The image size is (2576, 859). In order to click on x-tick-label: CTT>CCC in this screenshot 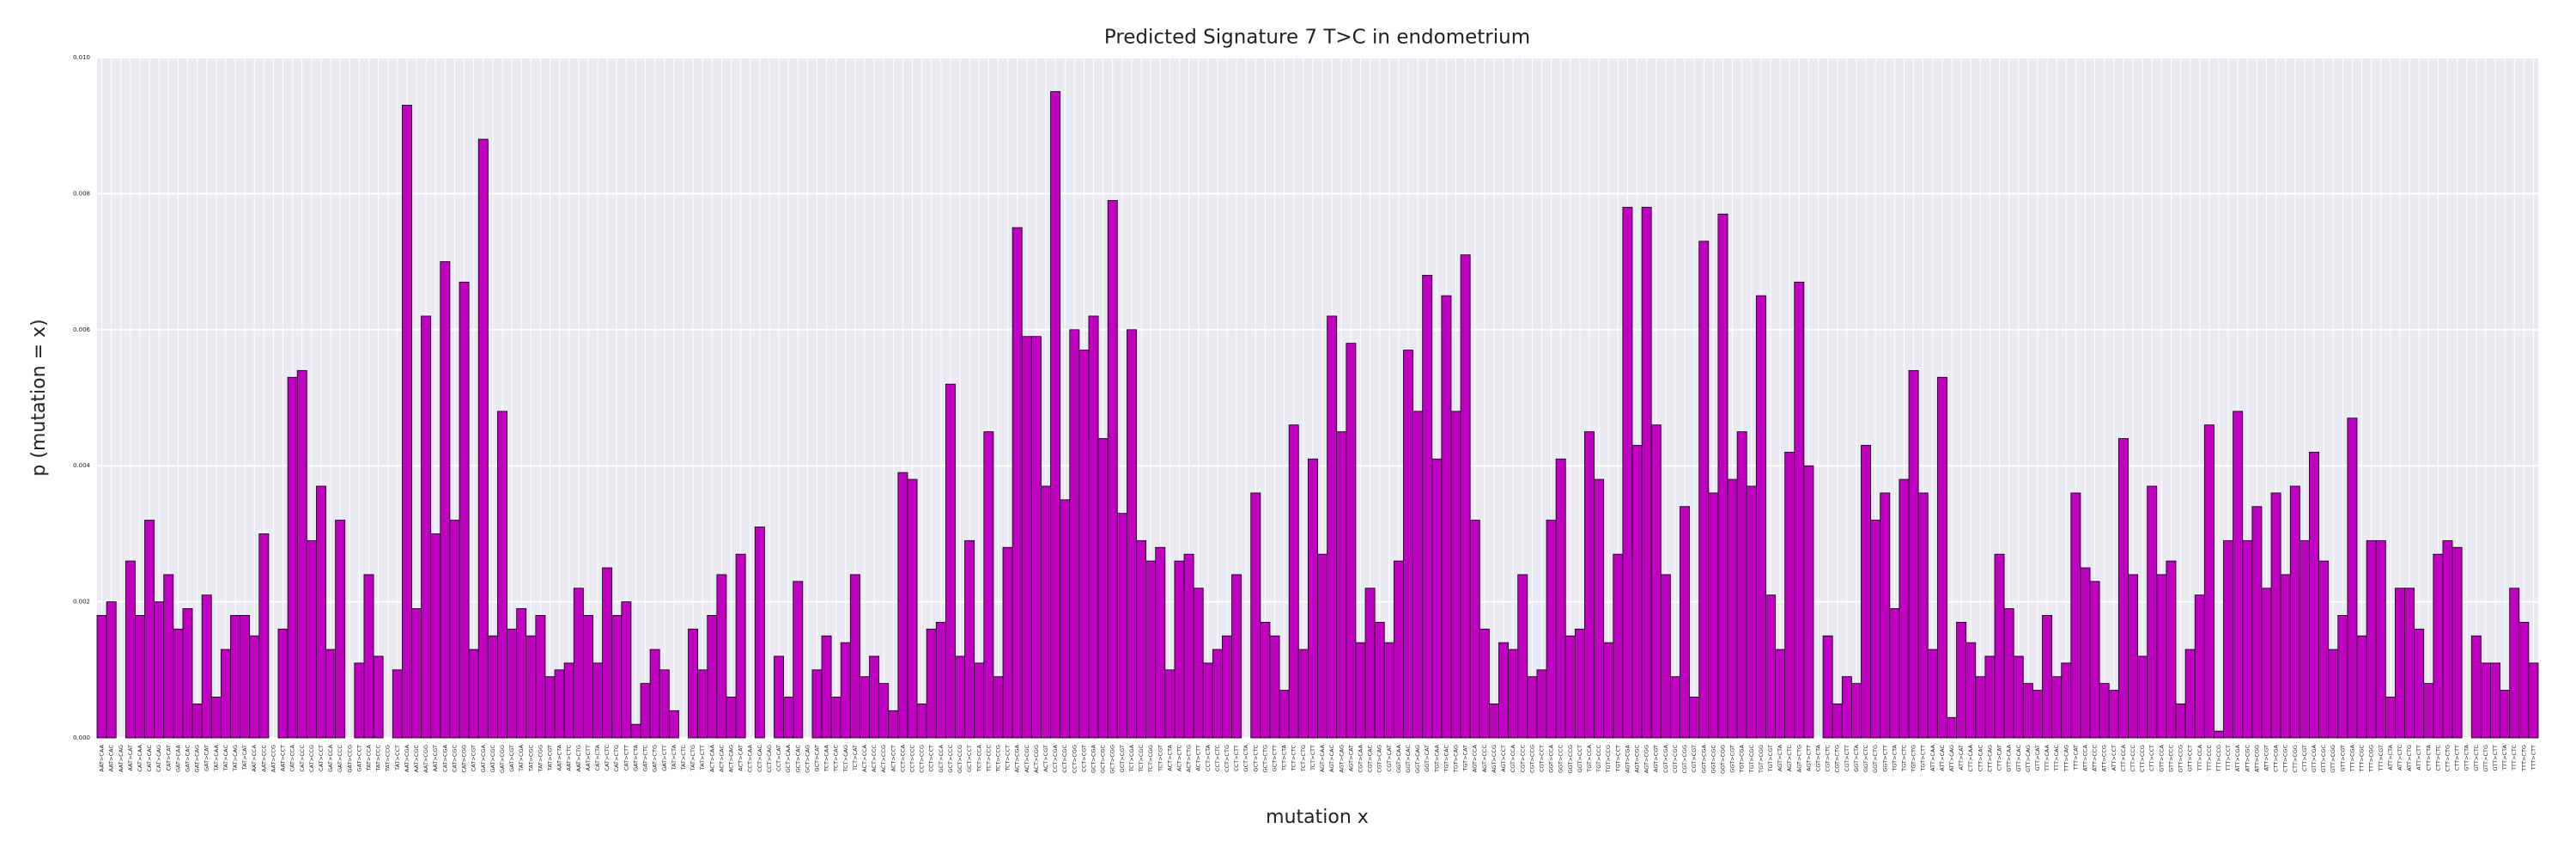, I will do `click(2133, 758)`.